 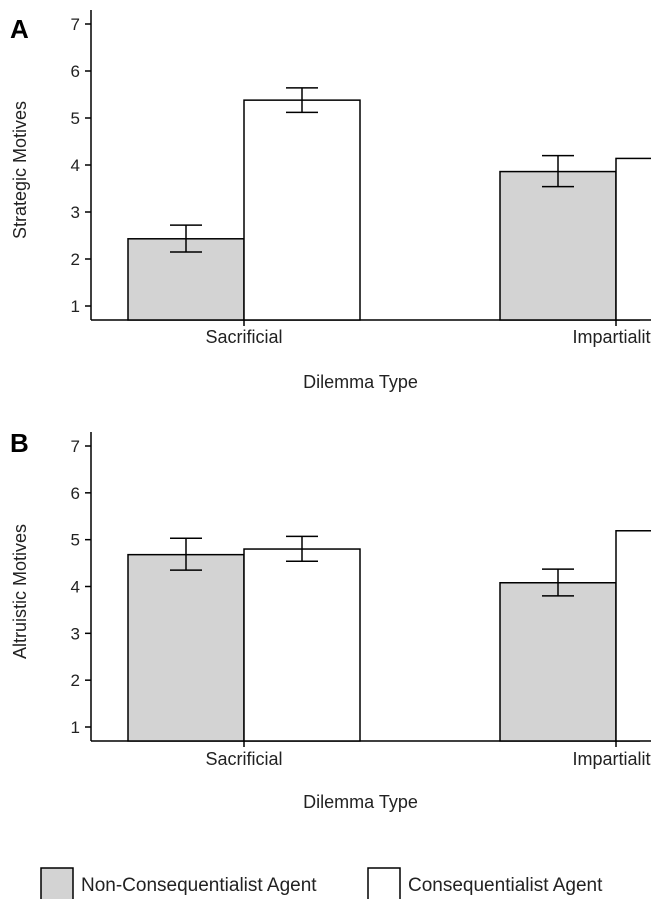 I want to click on y-axis-title: Strategic Motives, so click(x=20, y=170).